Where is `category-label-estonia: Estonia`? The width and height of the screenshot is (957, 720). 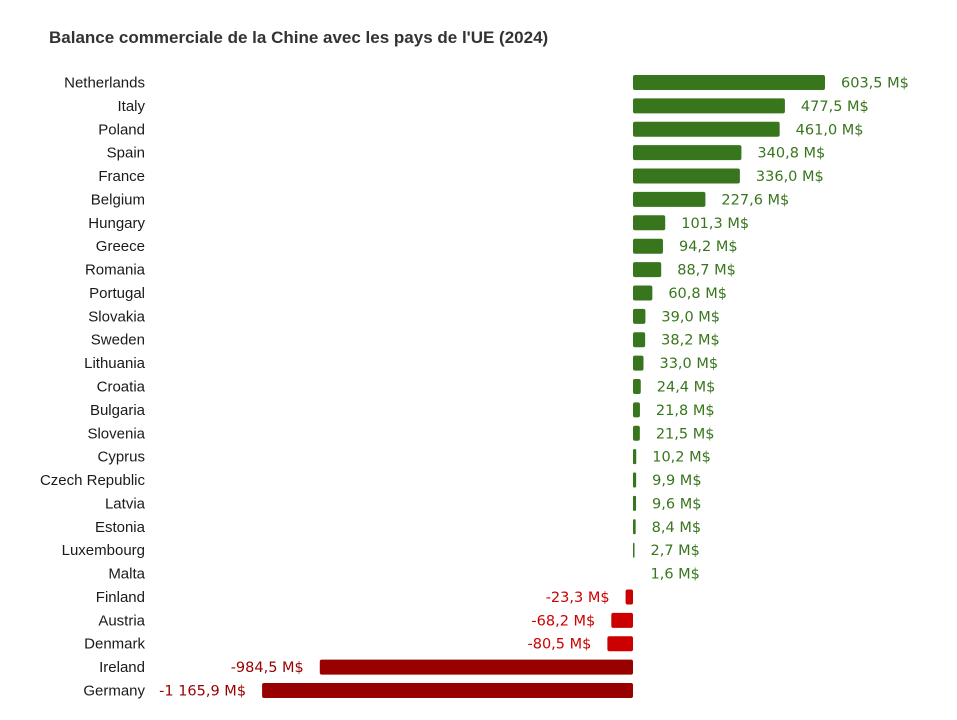
category-label-estonia: Estonia is located at coordinates (120, 527).